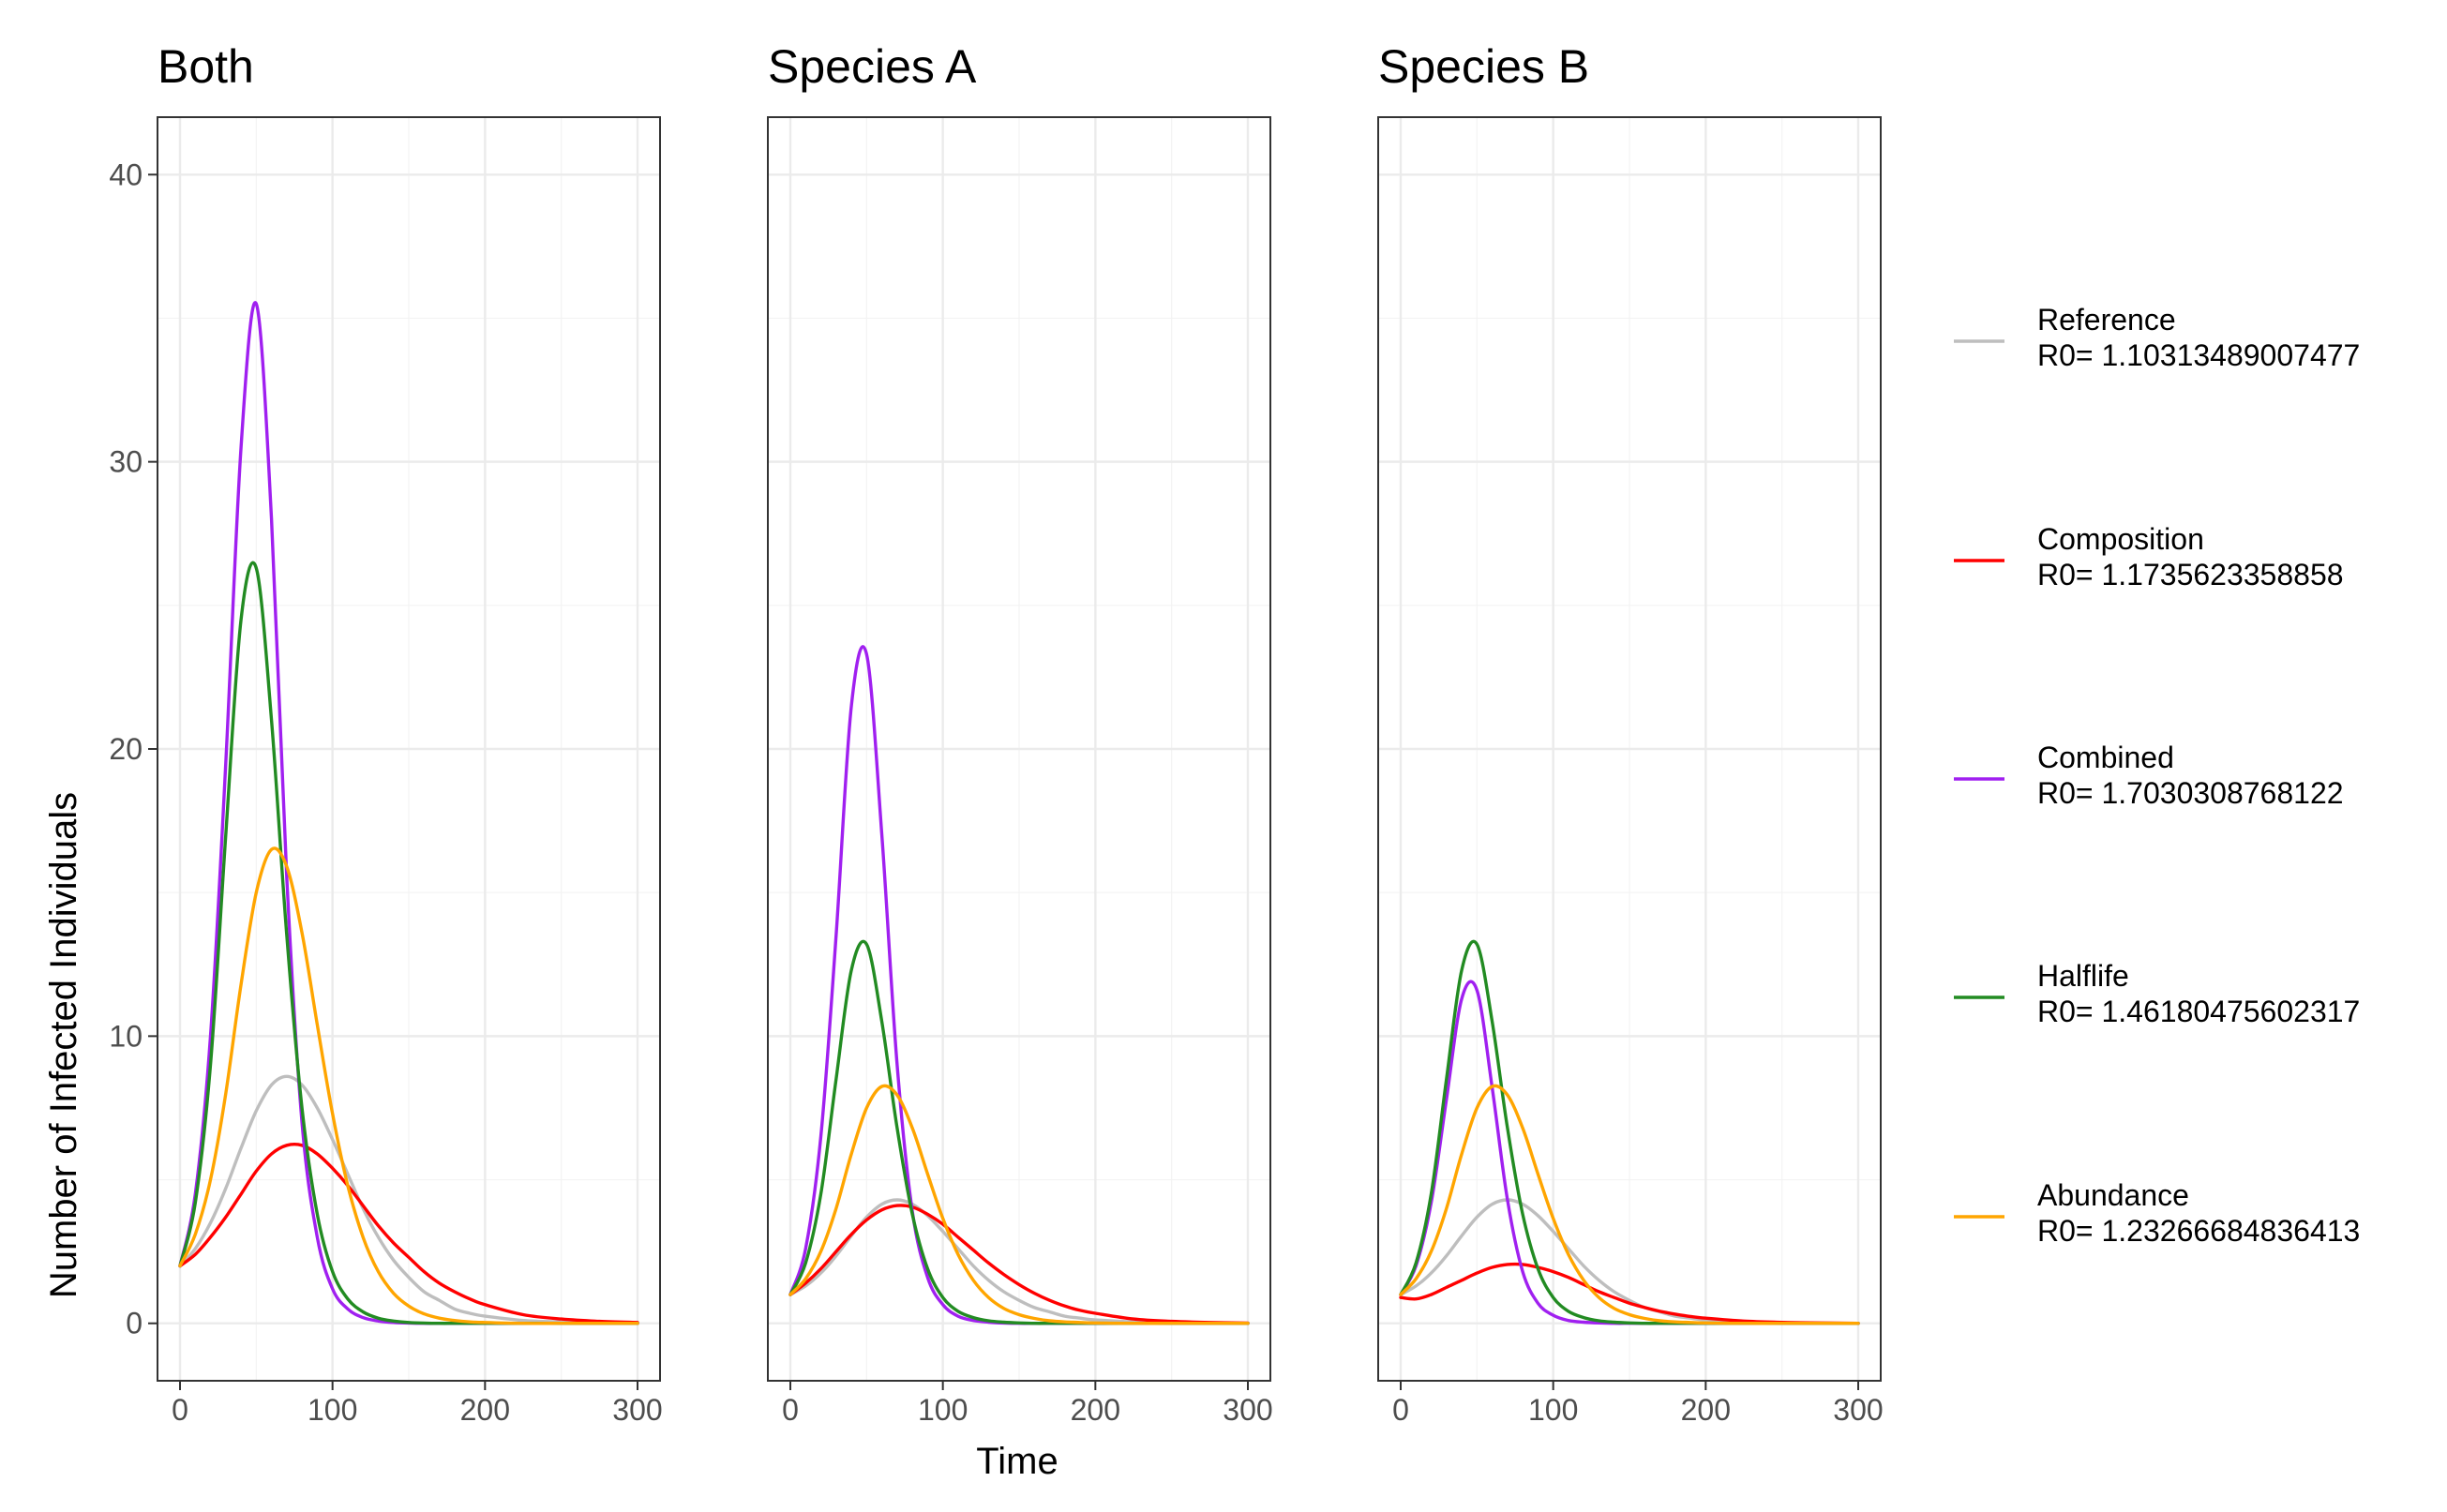  Describe the element at coordinates (2113, 1195) in the screenshot. I see `legend-label: Abundance` at that location.